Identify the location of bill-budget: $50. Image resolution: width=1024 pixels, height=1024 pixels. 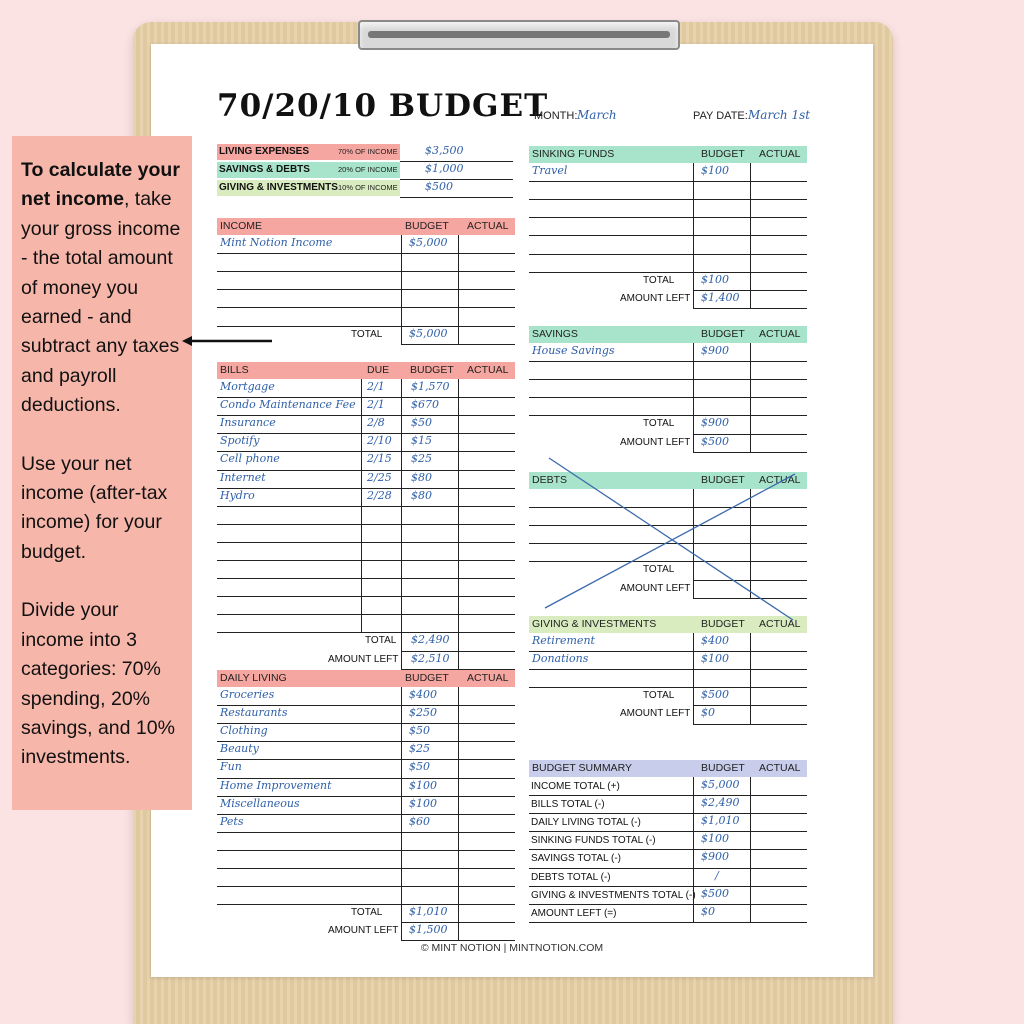
(421, 423).